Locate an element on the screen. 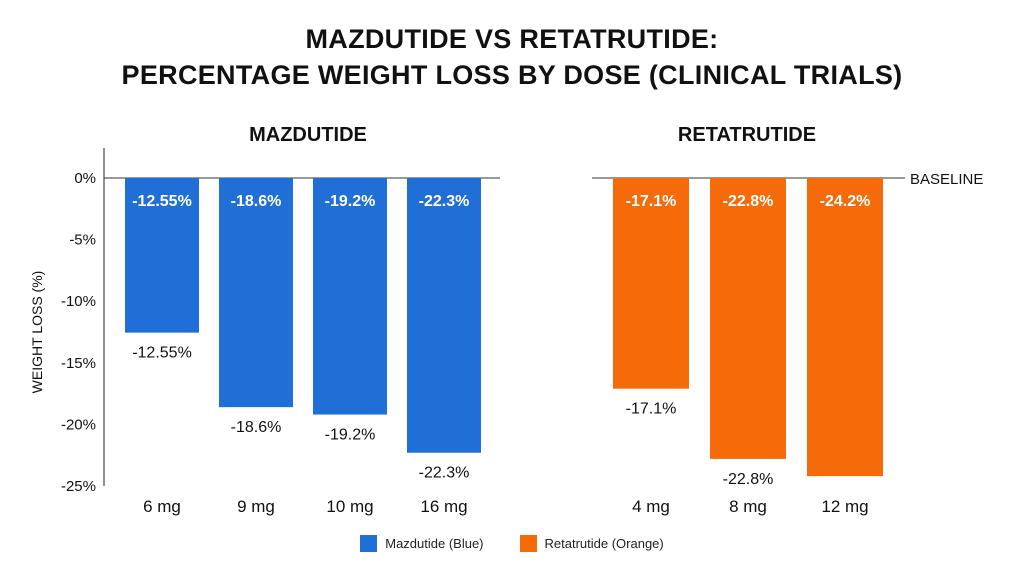 This screenshot has width=1024, height=572. y-tick-label: -15% is located at coordinates (78, 363).